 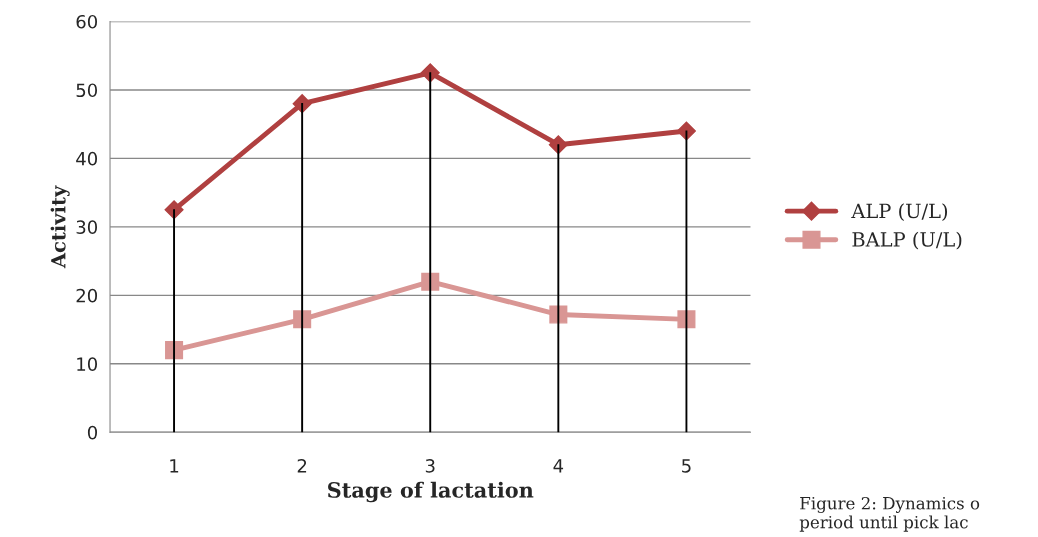 What do you see at coordinates (92, 432) in the screenshot?
I see `y-tick-label: 0` at bounding box center [92, 432].